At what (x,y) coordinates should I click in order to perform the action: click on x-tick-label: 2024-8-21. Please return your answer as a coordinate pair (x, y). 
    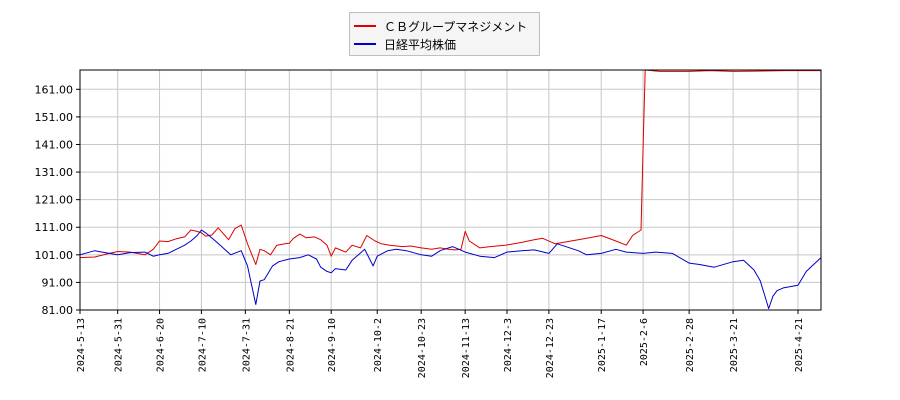
    Looking at the image, I should click on (290, 345).